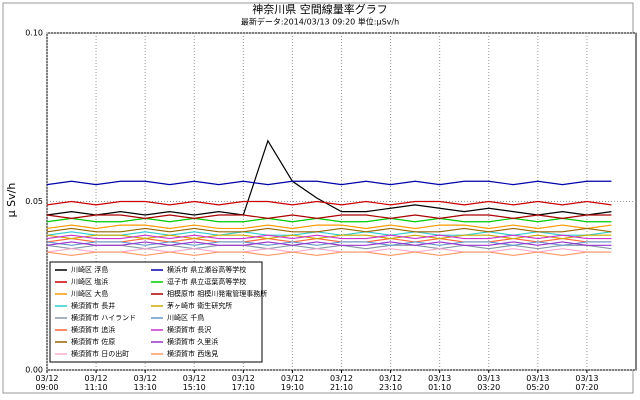  Describe the element at coordinates (194, 383) in the screenshot. I see `x-tick-label: 03/12 15:10` at that location.